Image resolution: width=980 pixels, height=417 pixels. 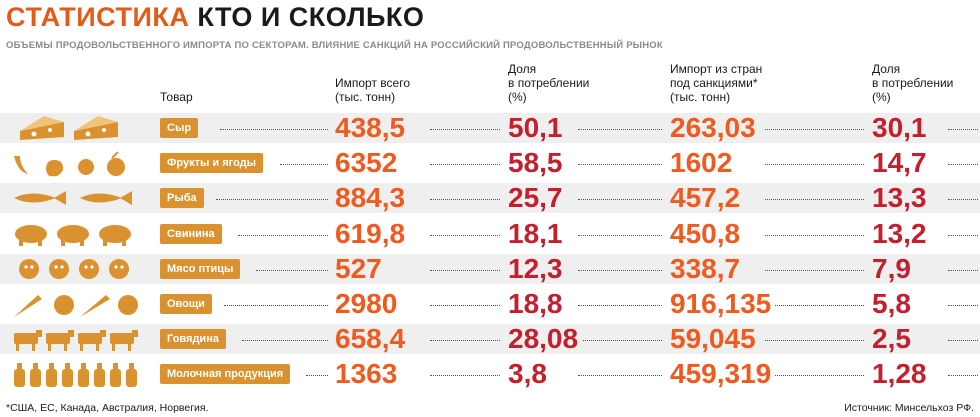 I want to click on value-import-total: 619,8, so click(x=372, y=233).